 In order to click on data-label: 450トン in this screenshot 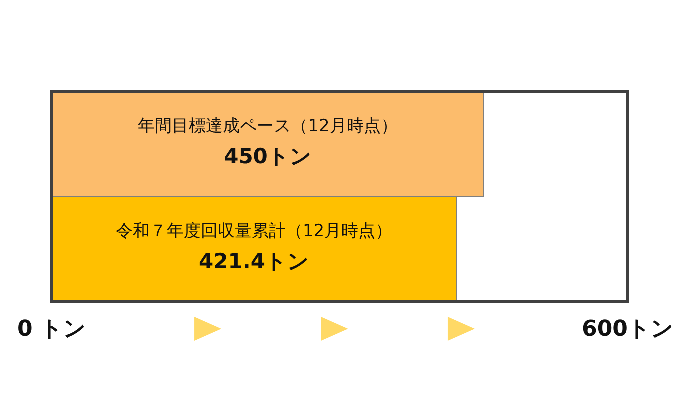, I will do `click(268, 156)`.